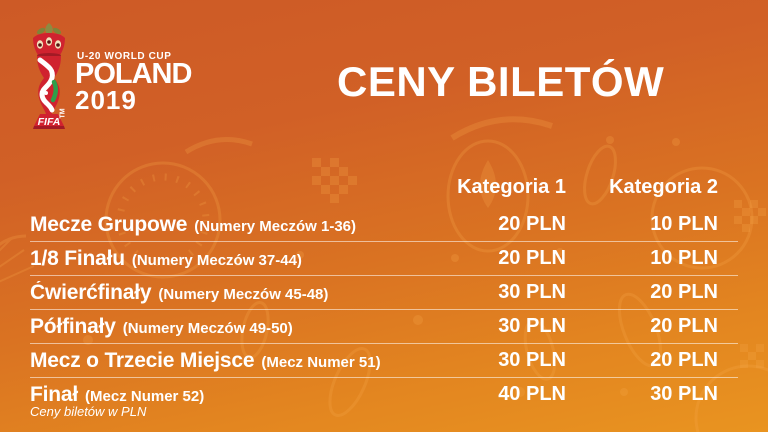  Describe the element at coordinates (501, 81) in the screenshot. I see `page-title: CENY BILETÓW` at that location.